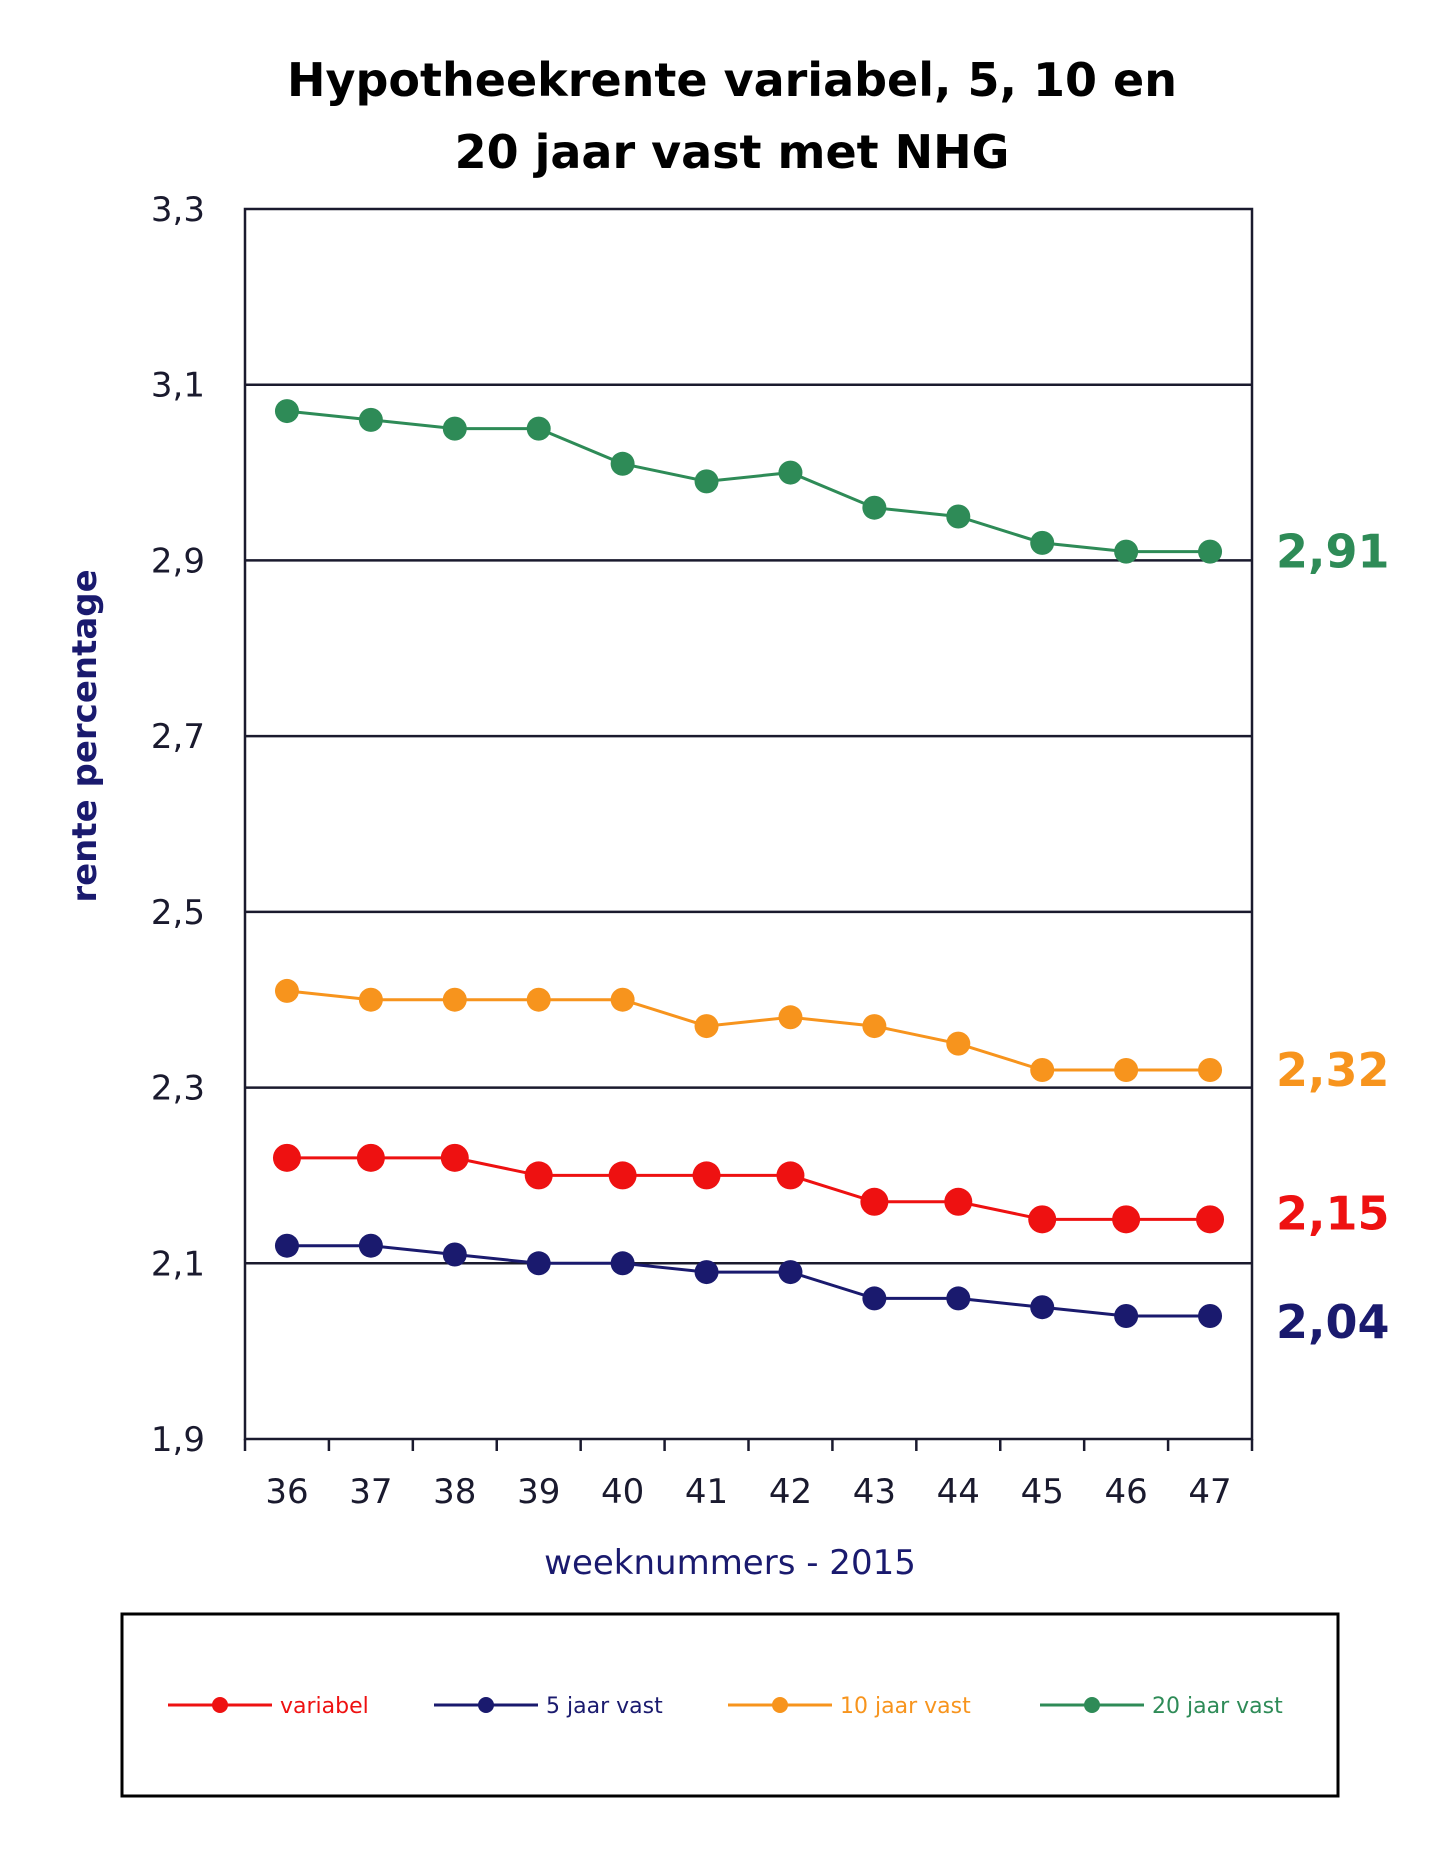  What do you see at coordinates (178, 1089) in the screenshot?
I see `y-tick-label: 2,3` at bounding box center [178, 1089].